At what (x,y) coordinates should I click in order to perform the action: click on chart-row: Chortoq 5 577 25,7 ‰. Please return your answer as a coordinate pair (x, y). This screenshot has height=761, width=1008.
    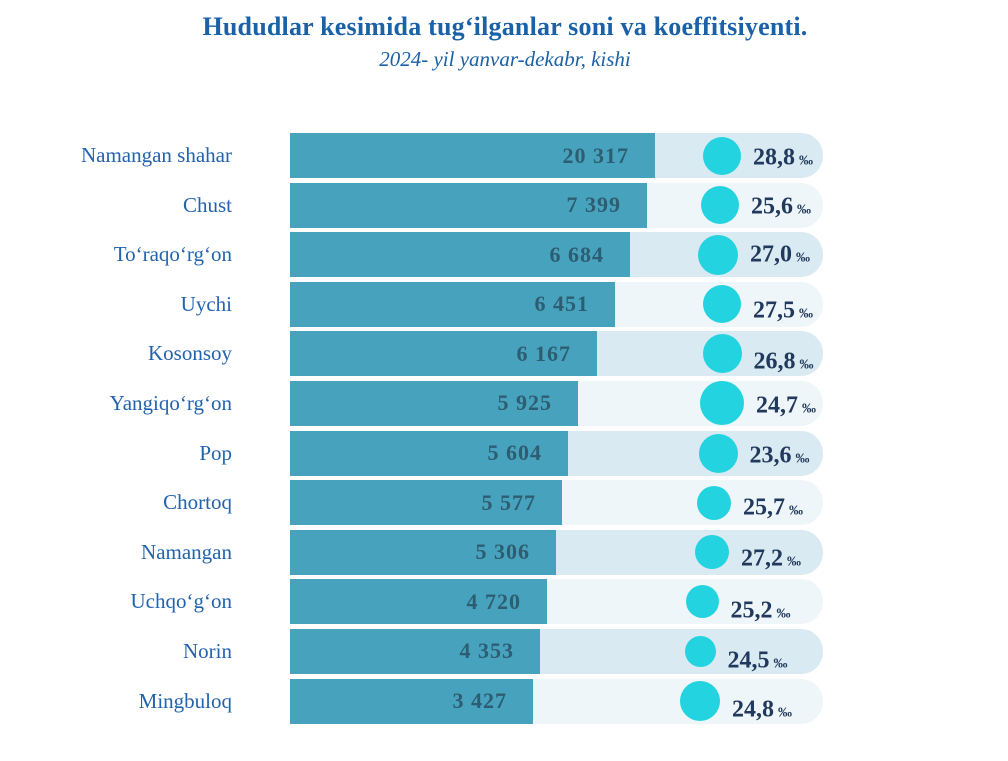
    Looking at the image, I should click on (504, 503).